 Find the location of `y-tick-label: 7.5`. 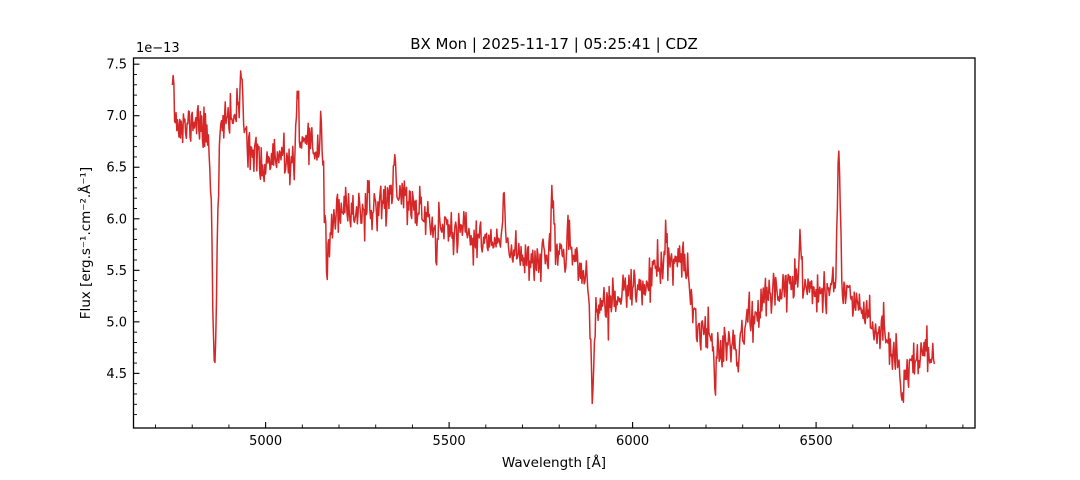

y-tick-label: 7.5 is located at coordinates (116, 65).